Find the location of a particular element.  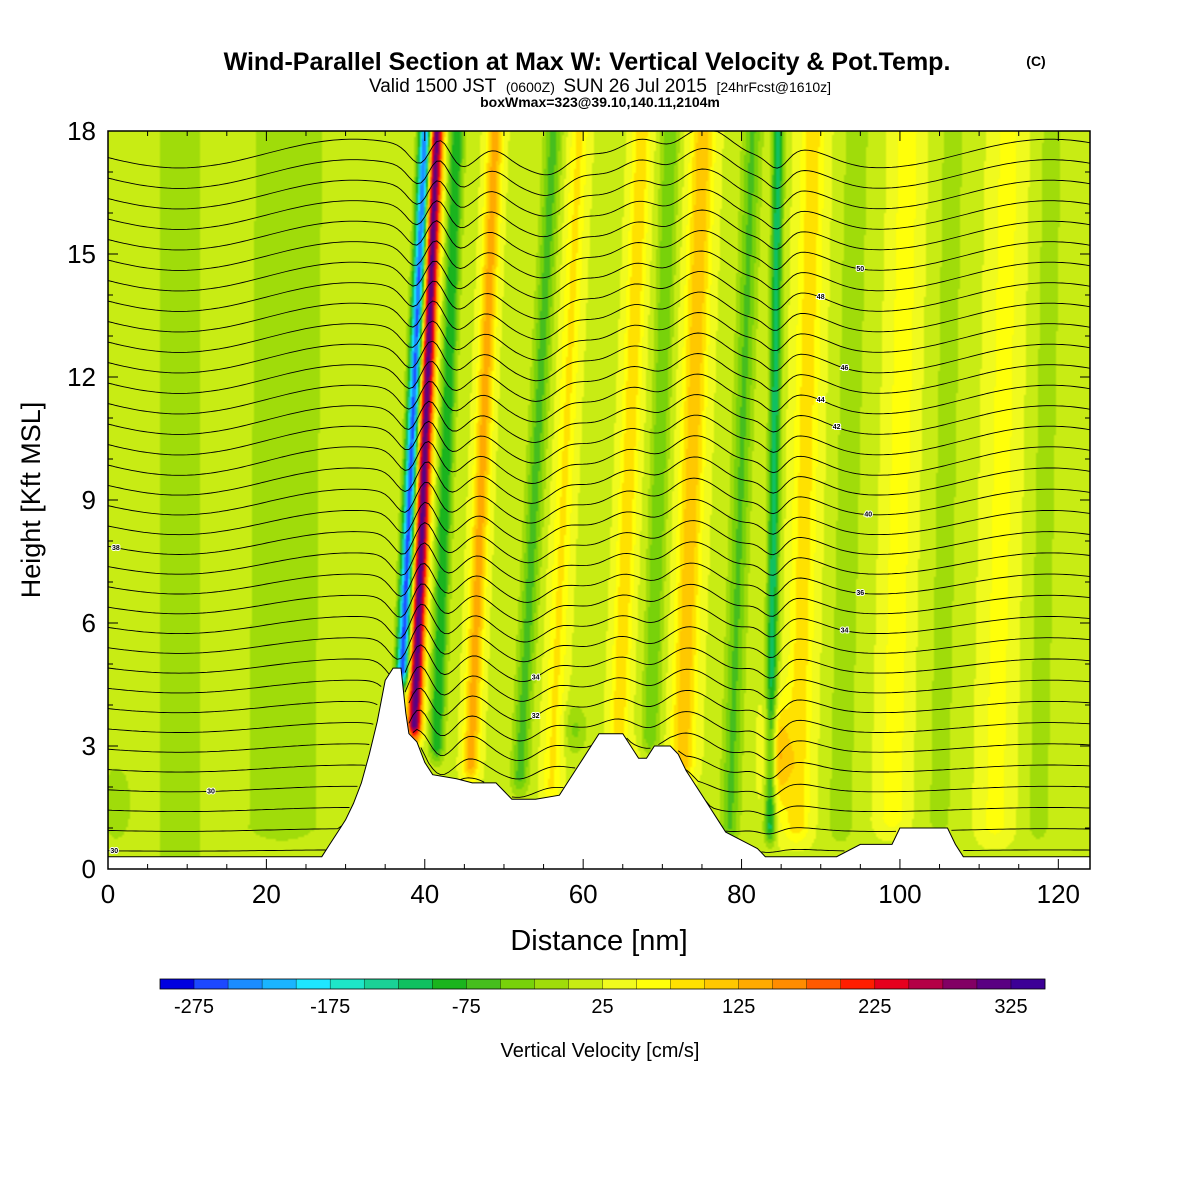

box-wmax: boxWmax=323@39.10,140.11,2104m is located at coordinates (600, 102).